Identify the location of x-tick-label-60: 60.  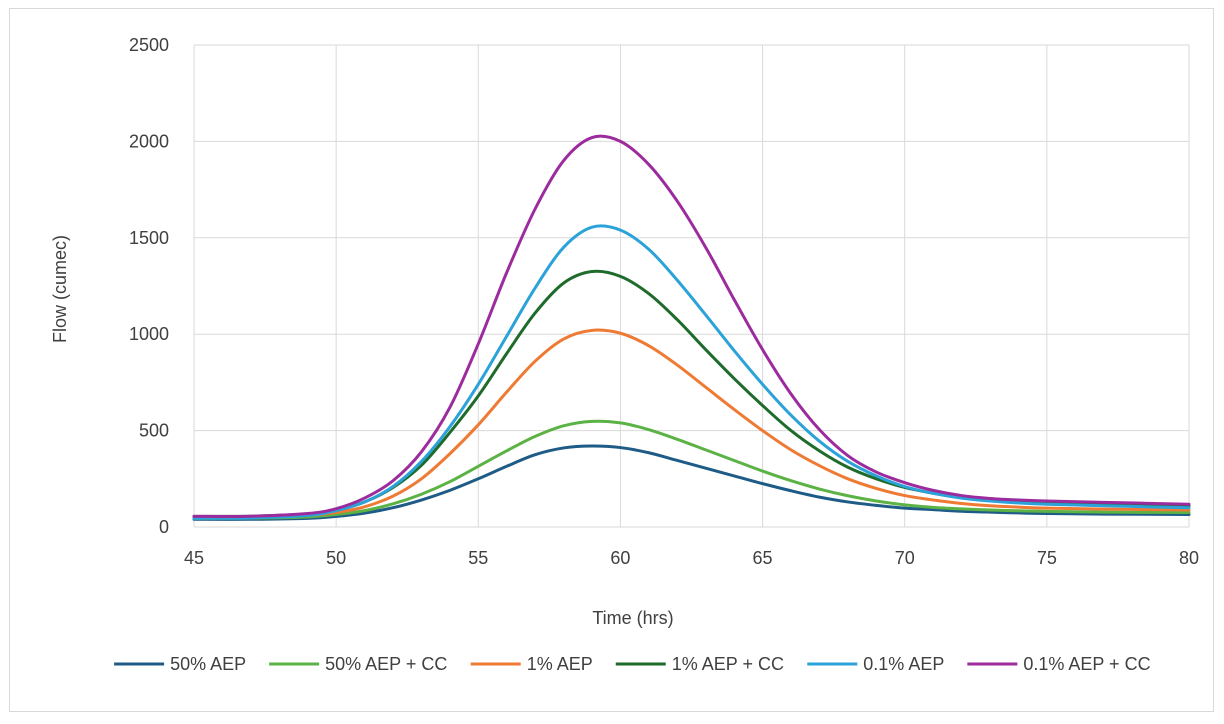
(620, 558).